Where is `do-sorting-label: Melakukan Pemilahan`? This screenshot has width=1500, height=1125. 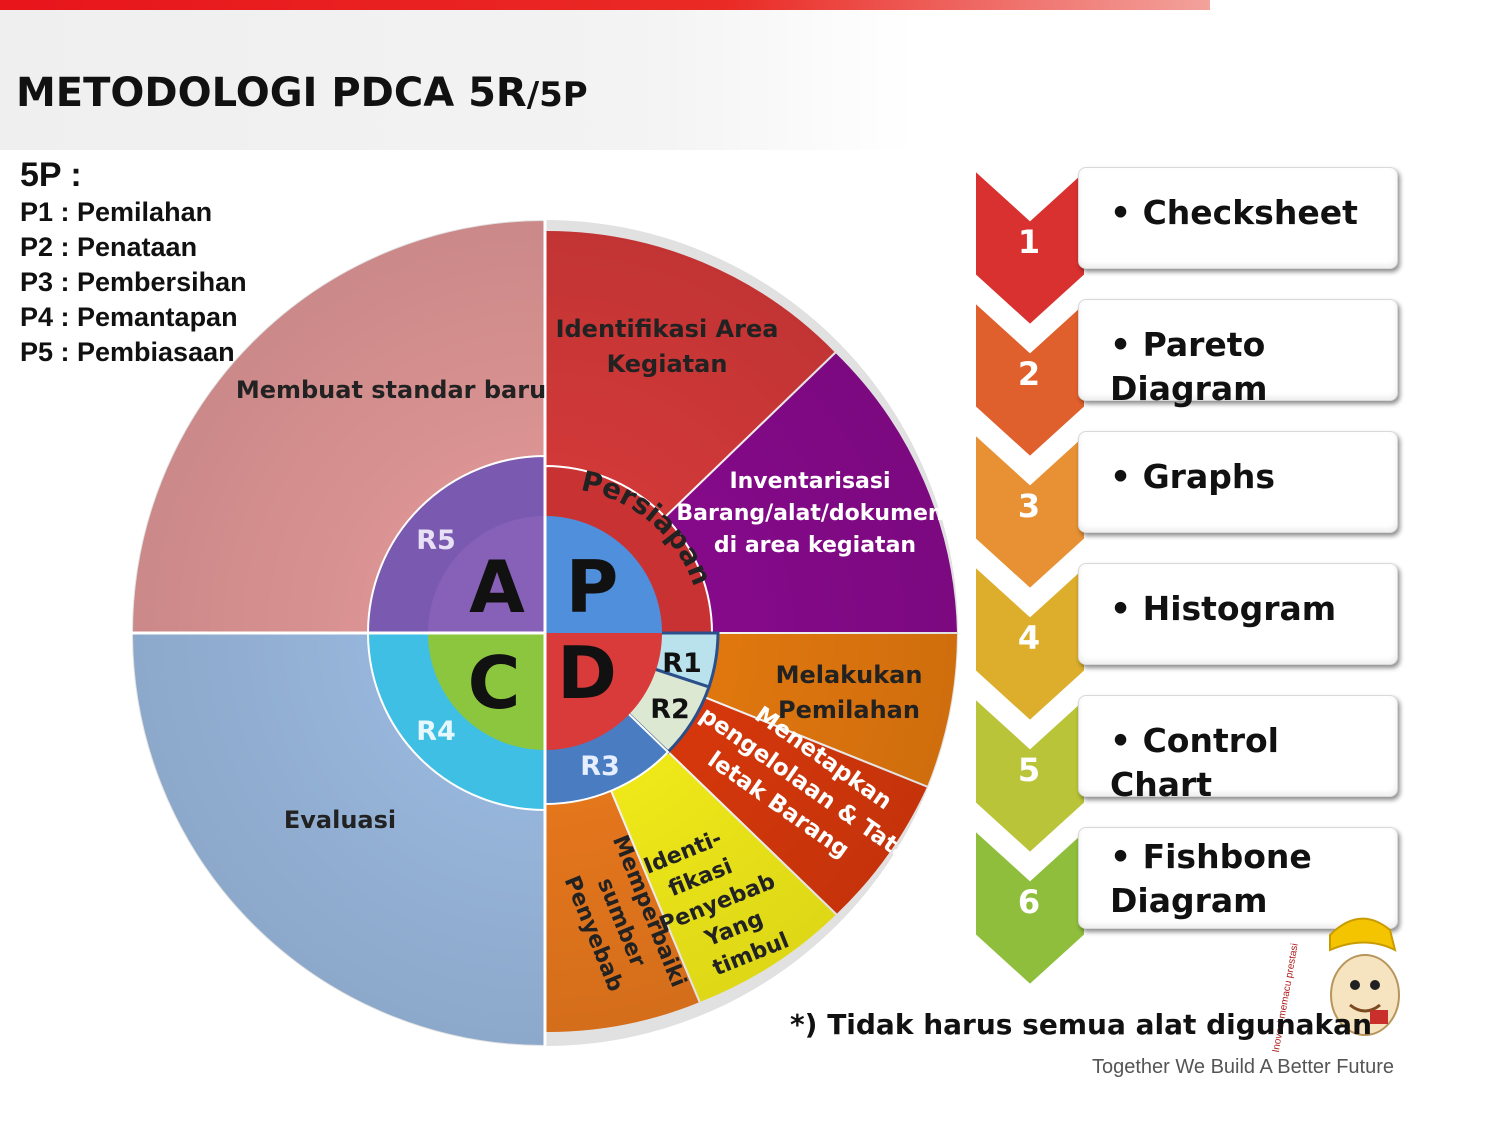 do-sorting-label: Melakukan Pemilahan is located at coordinates (849, 692).